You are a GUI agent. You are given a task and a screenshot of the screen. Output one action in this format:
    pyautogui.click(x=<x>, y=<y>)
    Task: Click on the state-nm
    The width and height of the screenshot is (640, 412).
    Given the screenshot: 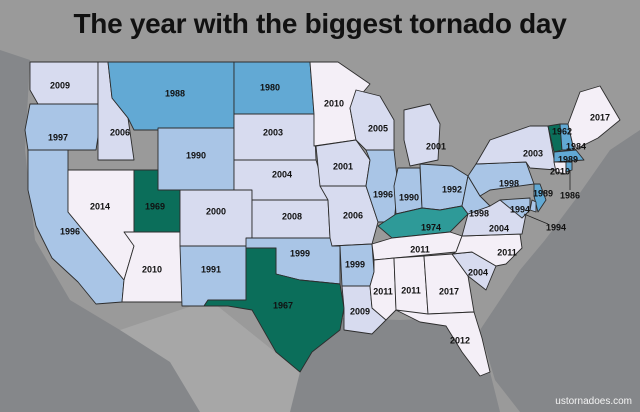 What is the action you would take?
    pyautogui.click(x=213, y=276)
    